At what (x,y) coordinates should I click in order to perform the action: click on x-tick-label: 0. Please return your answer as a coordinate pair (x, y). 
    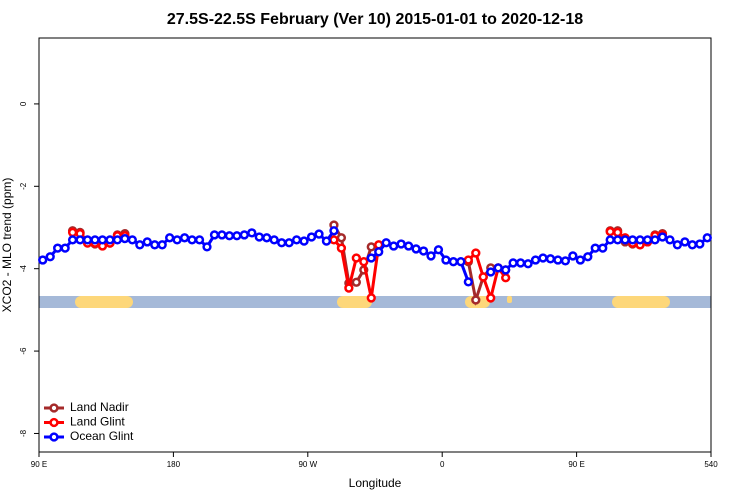
    Looking at the image, I should click on (442, 464).